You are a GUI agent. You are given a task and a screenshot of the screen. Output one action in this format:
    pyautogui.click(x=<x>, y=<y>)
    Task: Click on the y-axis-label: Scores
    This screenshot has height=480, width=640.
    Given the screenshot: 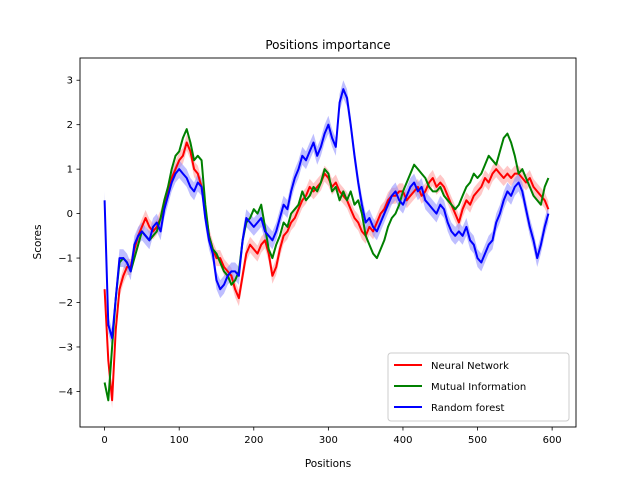 What is the action you would take?
    pyautogui.click(x=38, y=242)
    